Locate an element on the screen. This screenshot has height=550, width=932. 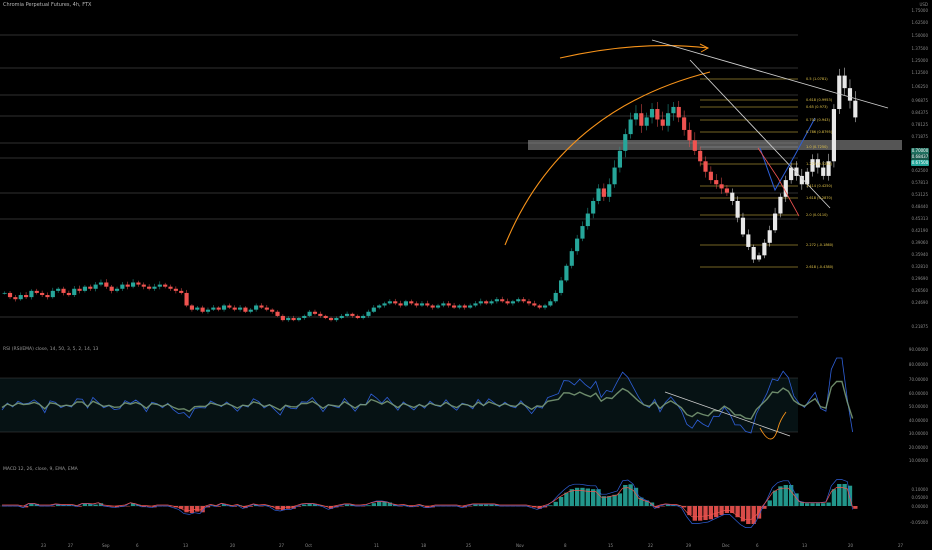
time-axis-label: Sep is located at coordinates (106, 545).